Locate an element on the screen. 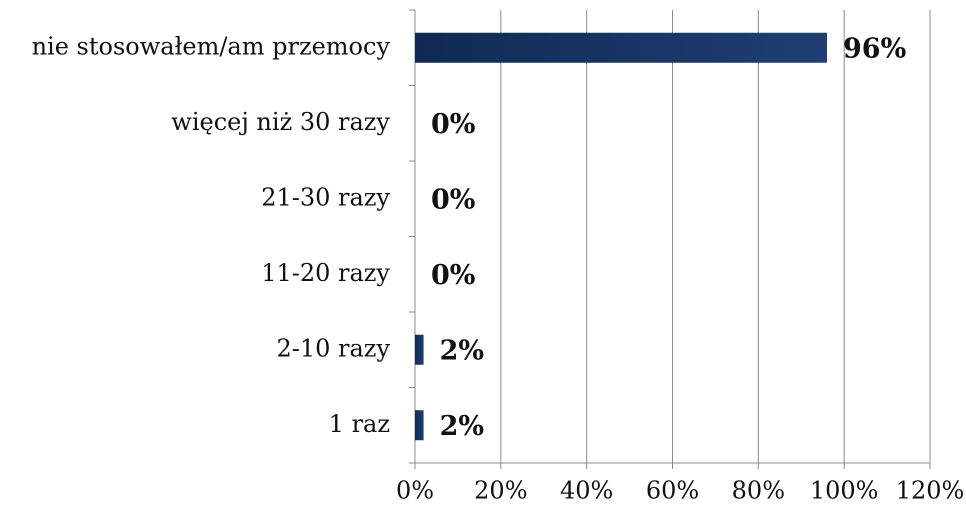 The width and height of the screenshot is (966, 510). value-label: 96% is located at coordinates (874, 48).